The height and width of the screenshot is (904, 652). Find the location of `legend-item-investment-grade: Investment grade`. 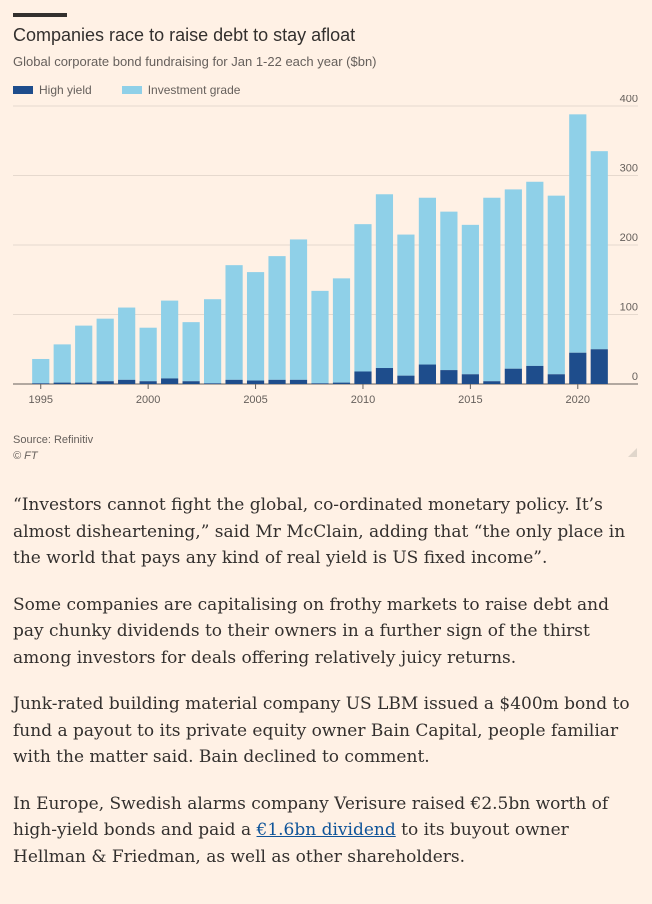

legend-item-investment-grade: Investment grade is located at coordinates (181, 90).